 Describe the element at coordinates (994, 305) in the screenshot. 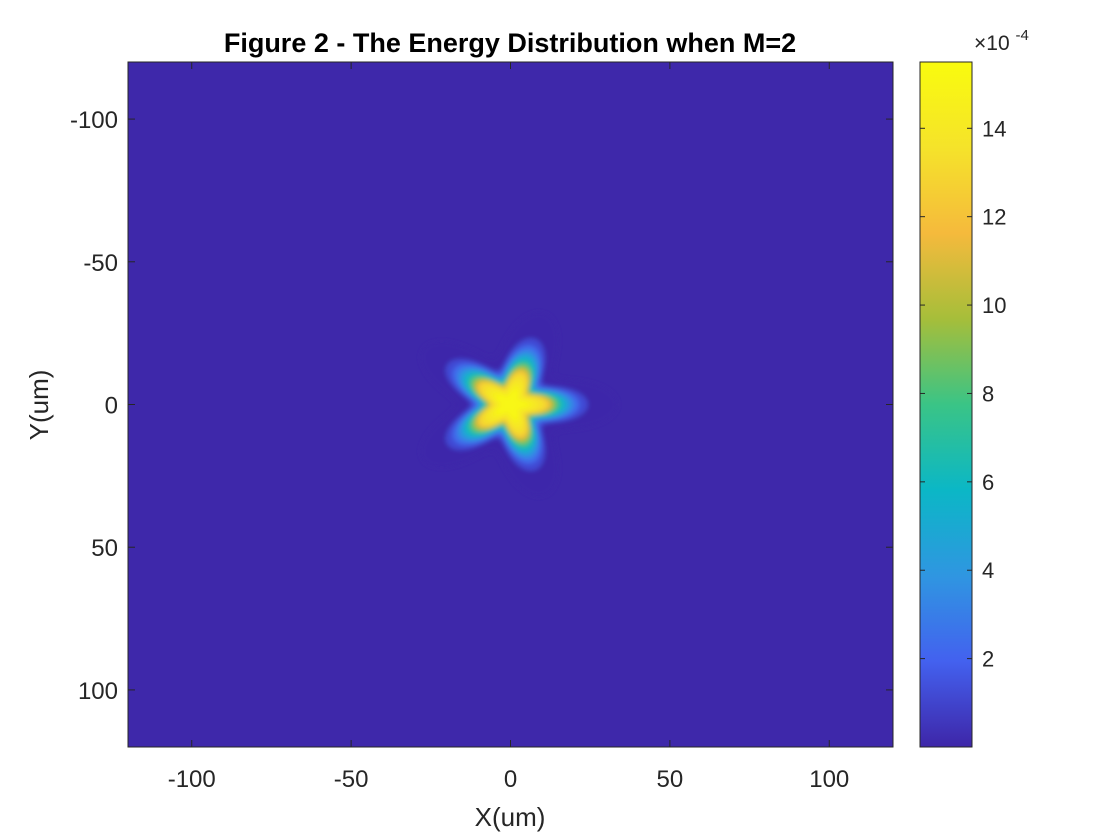

I see `colorbar-tick-label: 10` at that location.